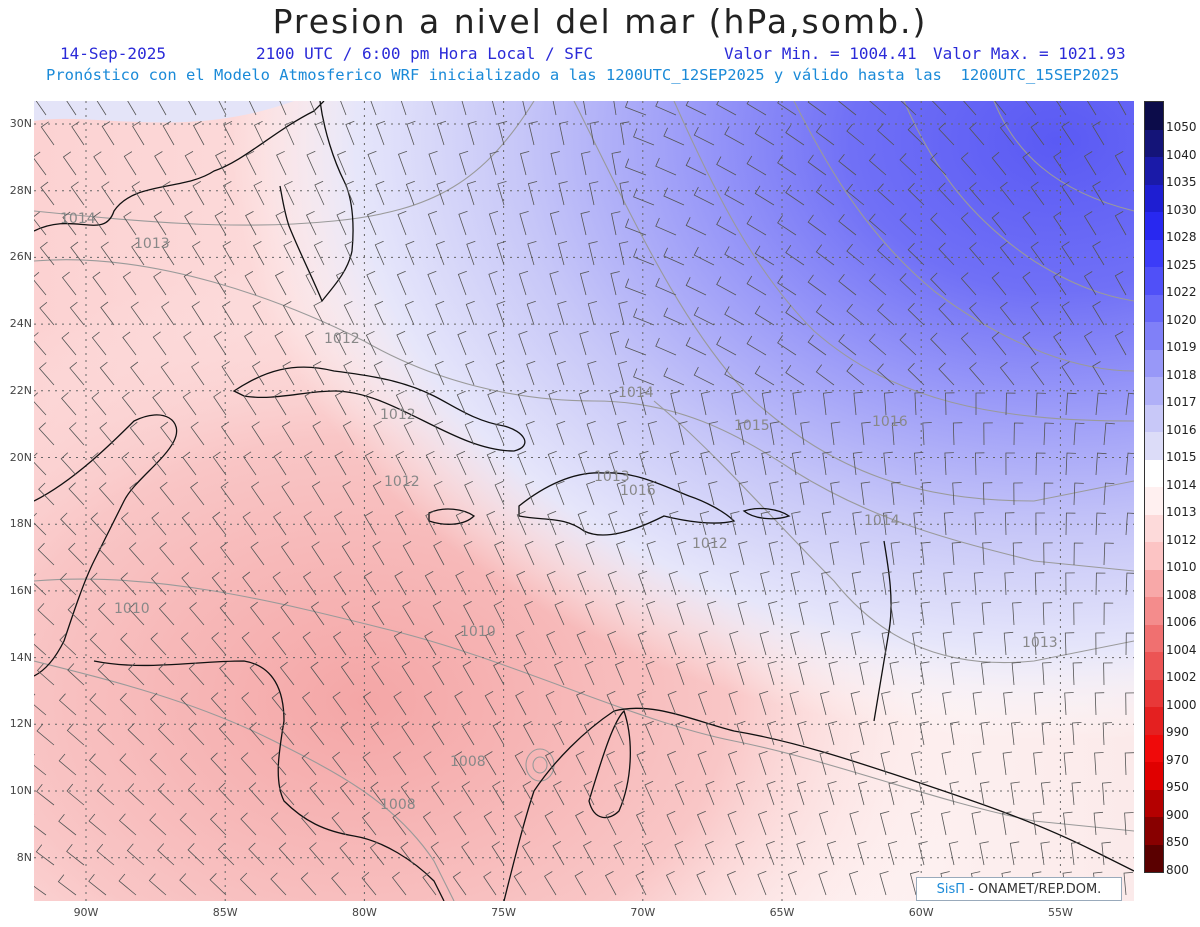 Image resolution: width=1200 pixels, height=927 pixels. I want to click on latitude-label: 22N, so click(20, 390).